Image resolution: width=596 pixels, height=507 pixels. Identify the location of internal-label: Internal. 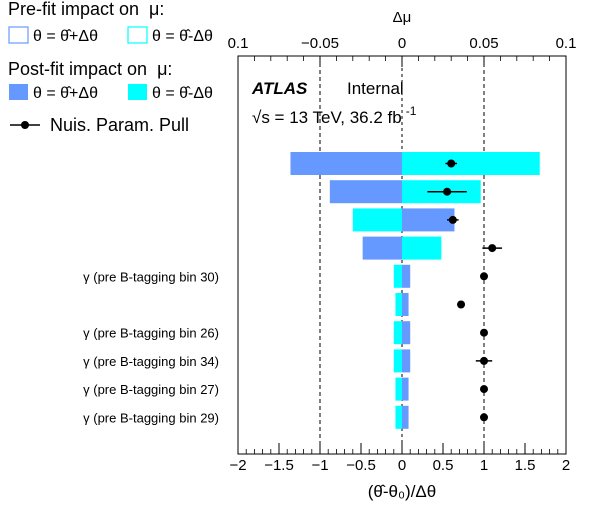
(375, 88).